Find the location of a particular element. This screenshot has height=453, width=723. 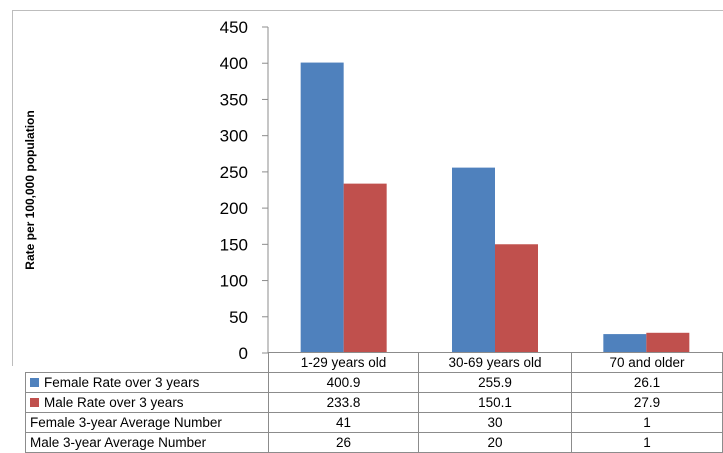

table-cell: 233.8 is located at coordinates (343, 402).